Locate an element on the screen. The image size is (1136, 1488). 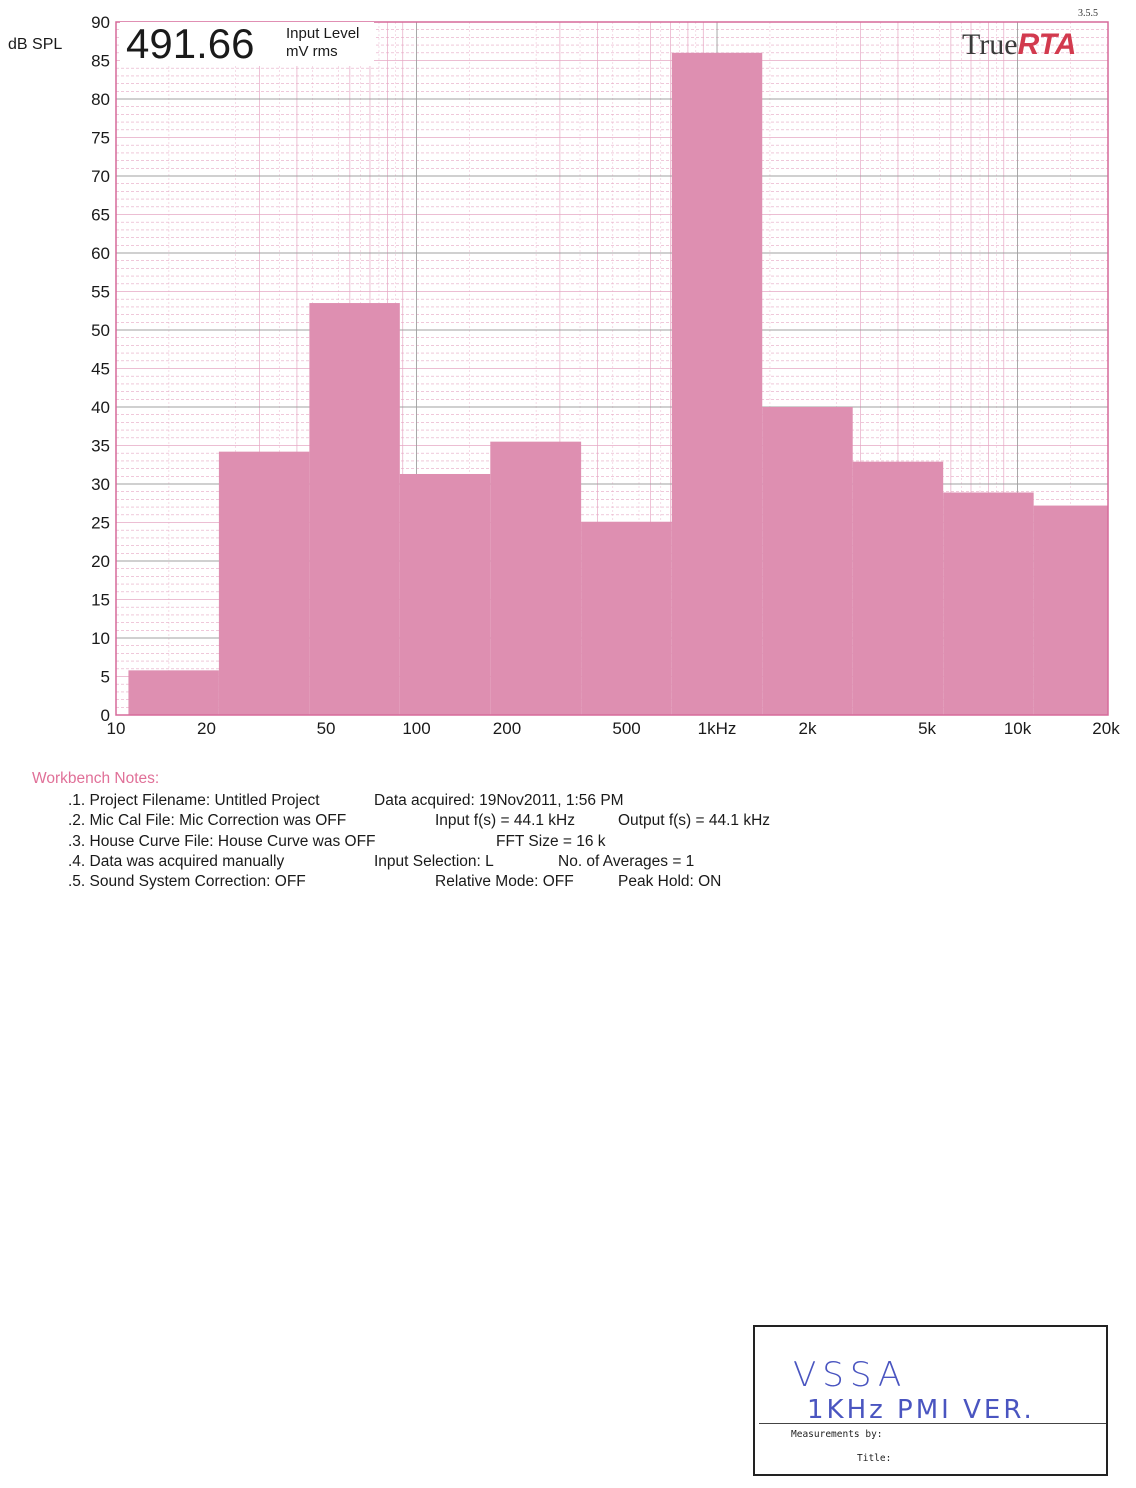
x-tick-label: 10k is located at coordinates (1018, 728).